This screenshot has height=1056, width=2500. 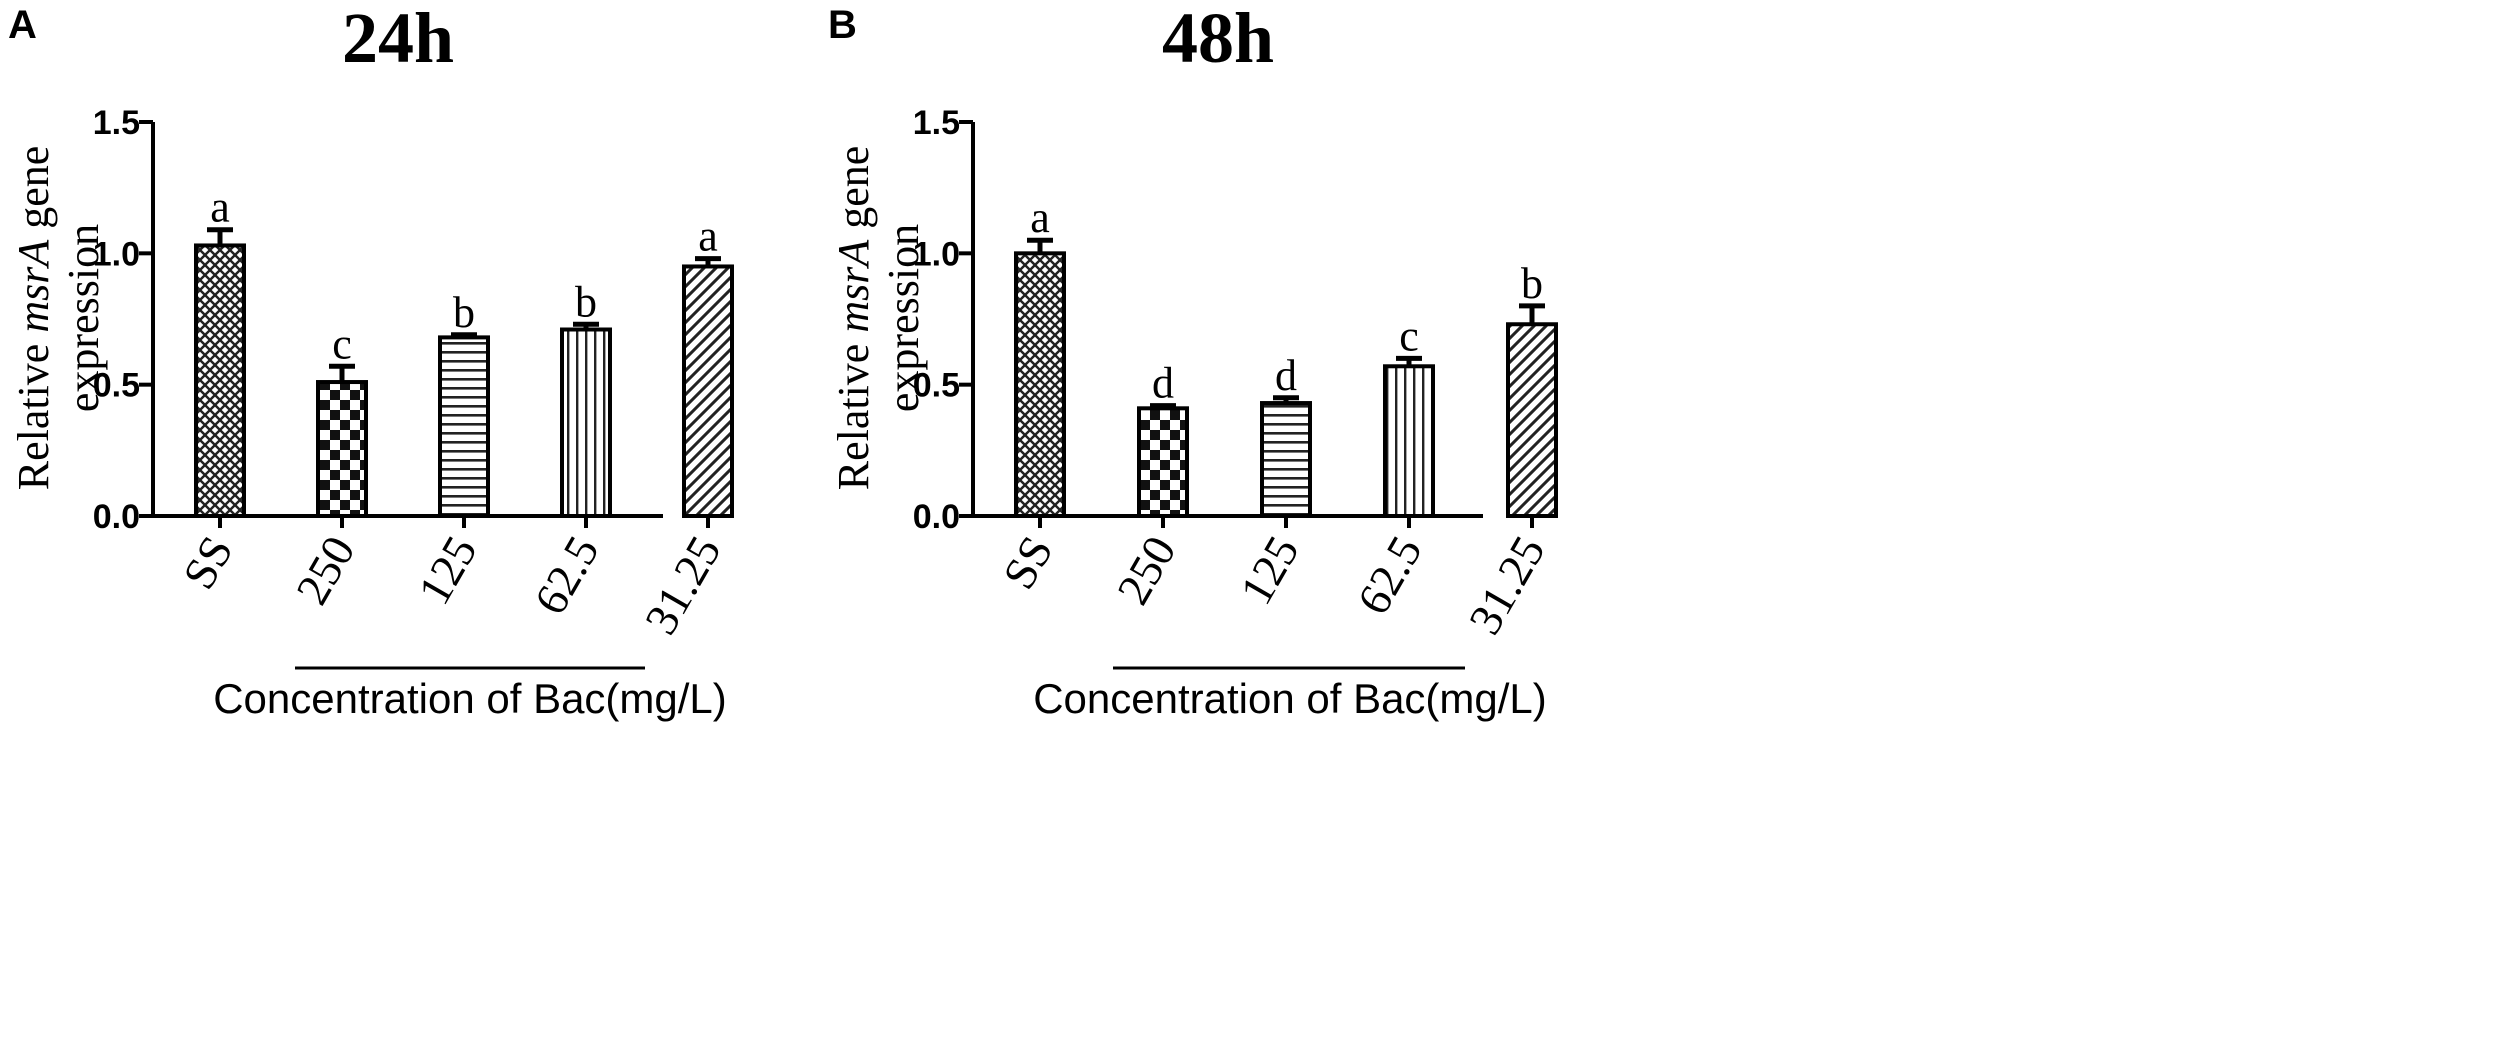 I want to click on chart-title: 24h, so click(x=398, y=39).